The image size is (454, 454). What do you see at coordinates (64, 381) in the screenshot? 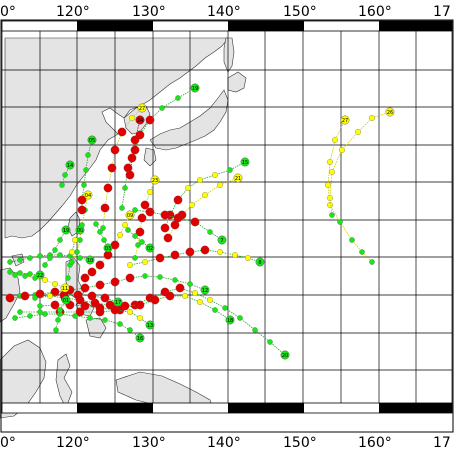
I see `land-sulawesi` at bounding box center [64, 381].